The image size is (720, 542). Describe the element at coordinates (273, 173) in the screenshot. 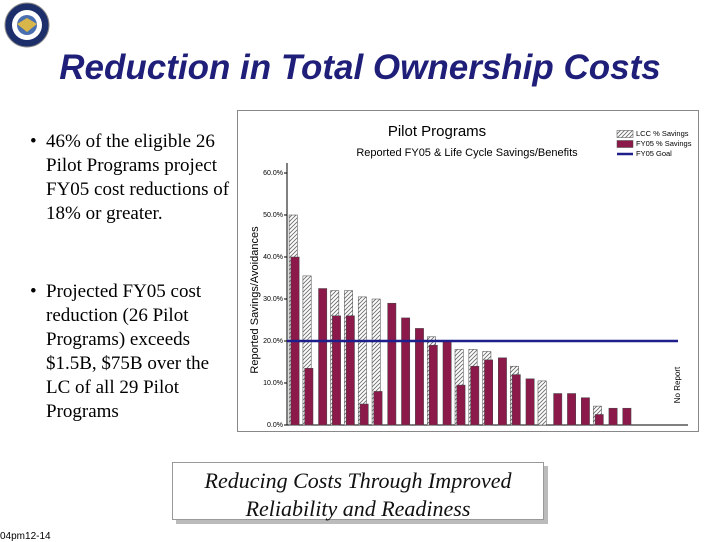

I see `y-tick-label: 60.0%` at that location.